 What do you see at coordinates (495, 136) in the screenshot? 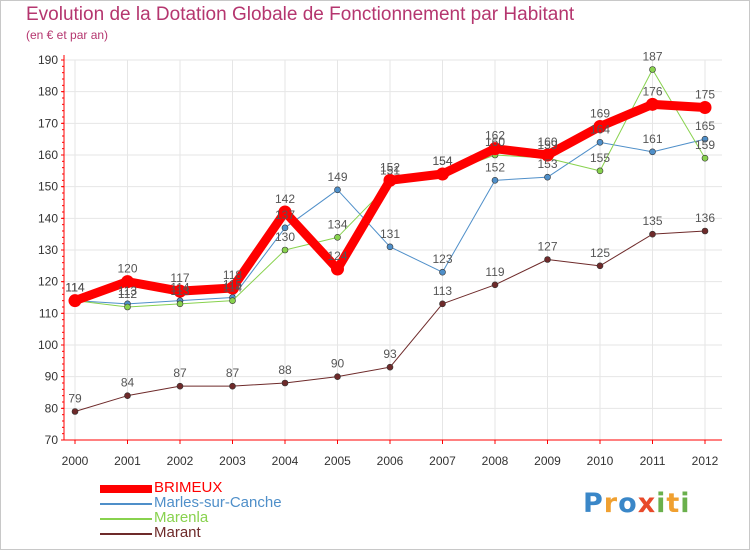
I see `data-label: 162` at bounding box center [495, 136].